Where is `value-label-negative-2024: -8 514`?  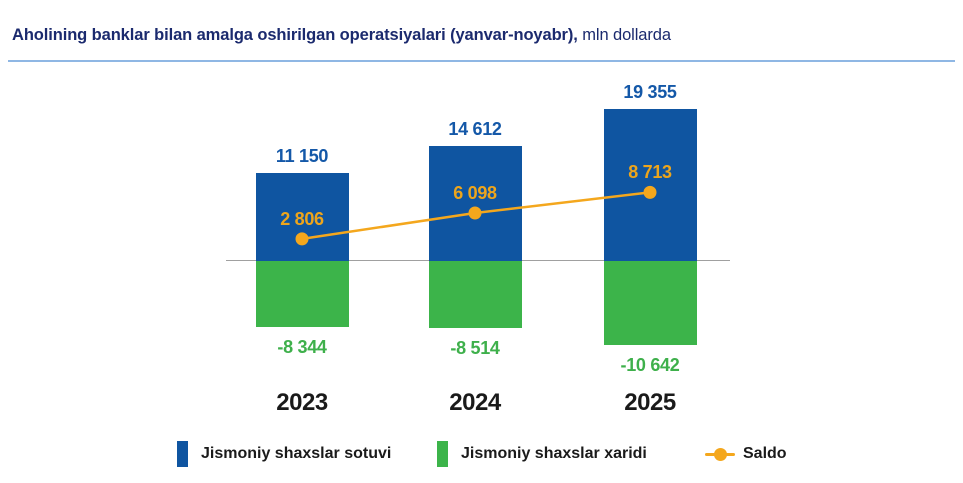
value-label-negative-2024: -8 514 is located at coordinates (475, 348).